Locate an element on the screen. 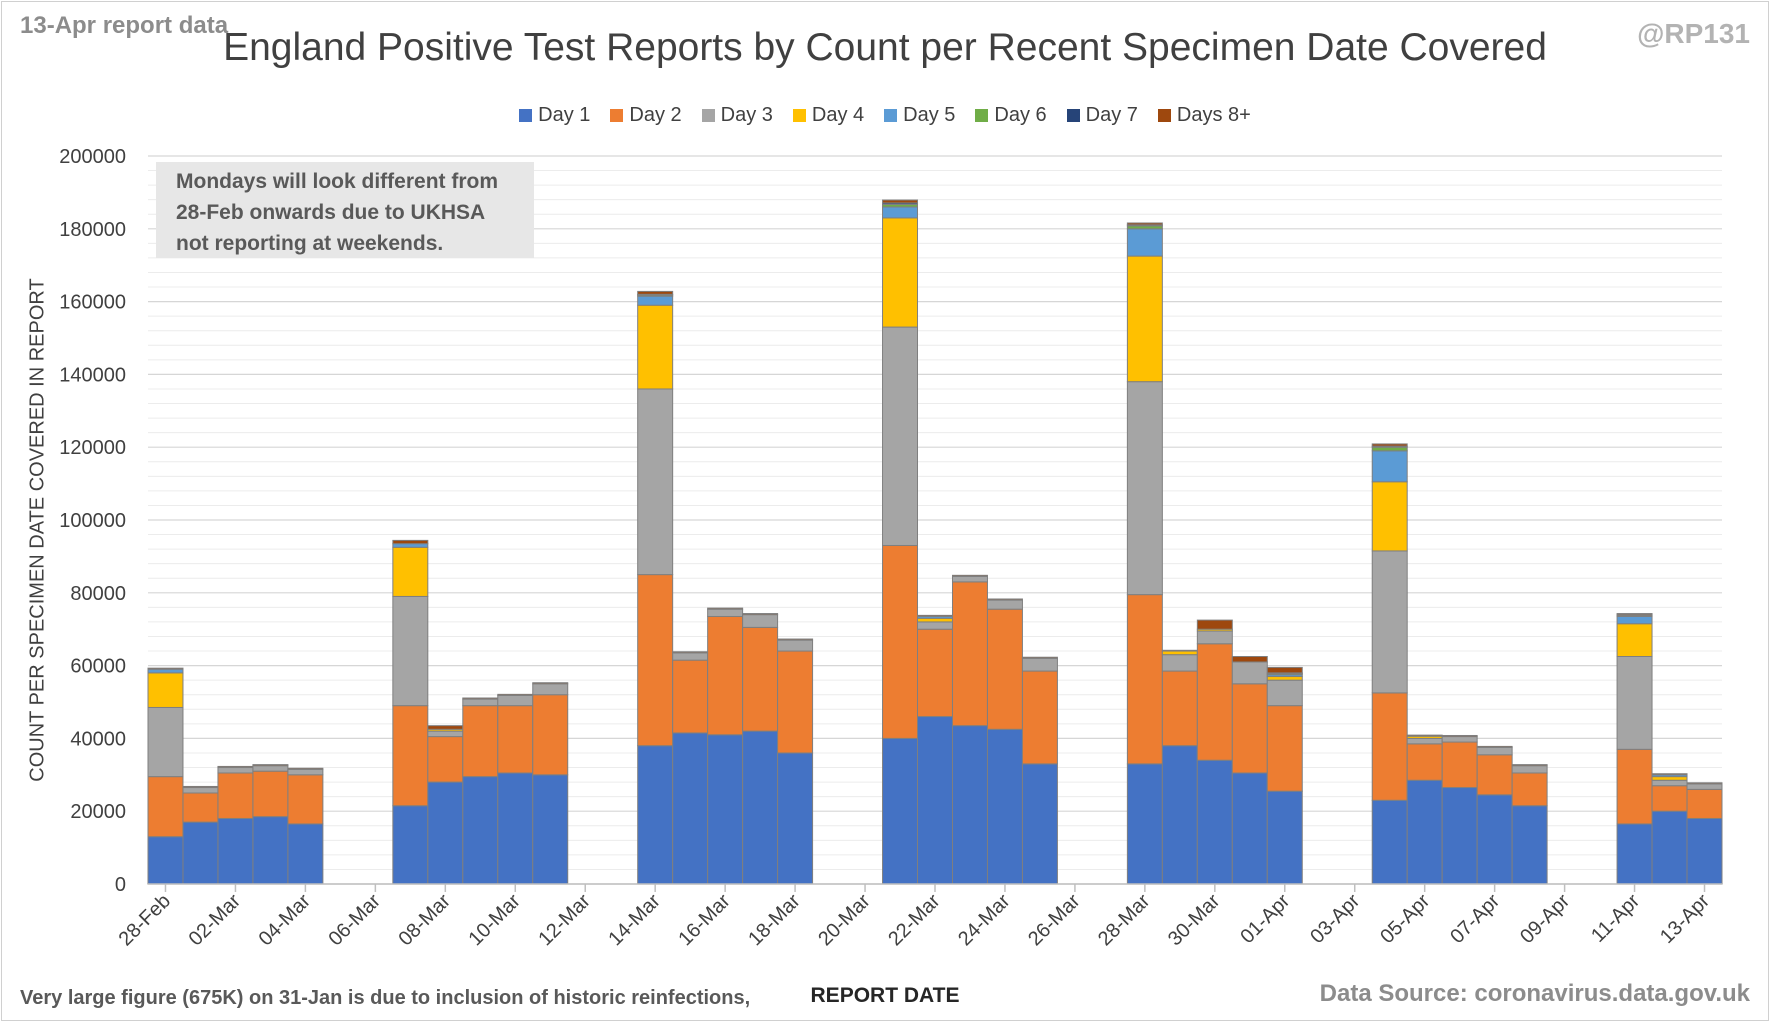  x-tick-label: 24-Mar is located at coordinates (984, 920).